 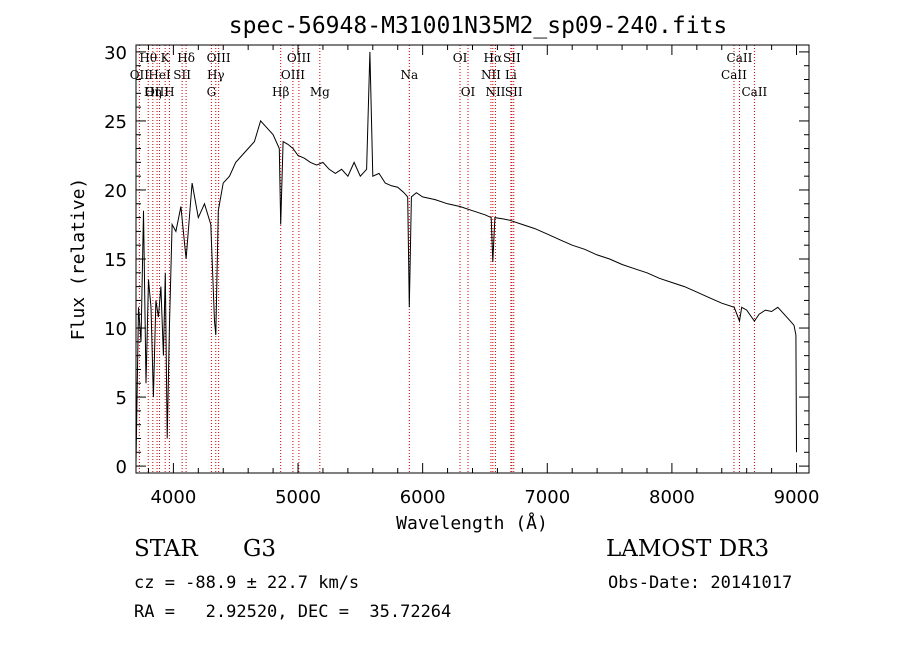 What do you see at coordinates (280, 92) in the screenshot?
I see `line-label: Hβ` at bounding box center [280, 92].